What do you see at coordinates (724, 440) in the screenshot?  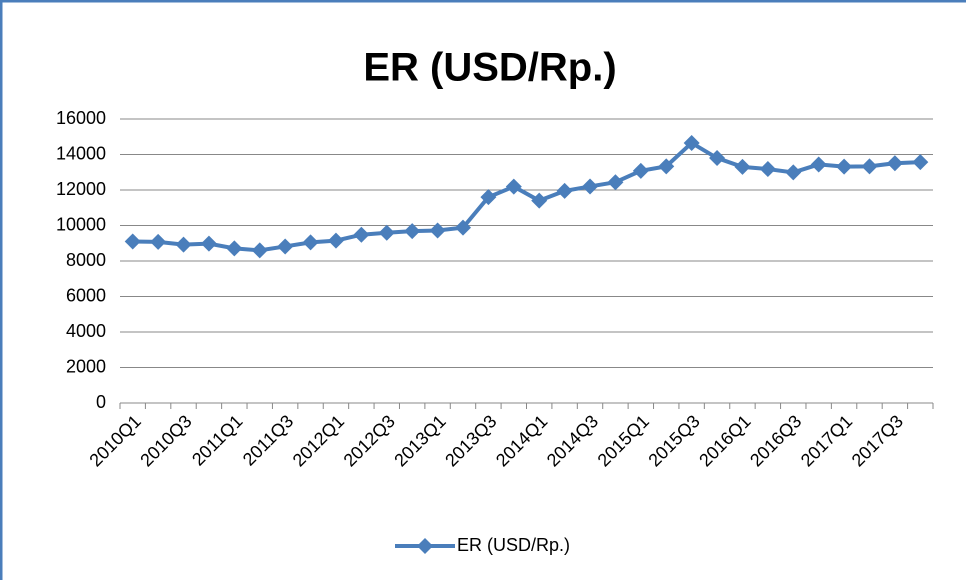 I see `x-tick-label: 2016Q1` at bounding box center [724, 440].